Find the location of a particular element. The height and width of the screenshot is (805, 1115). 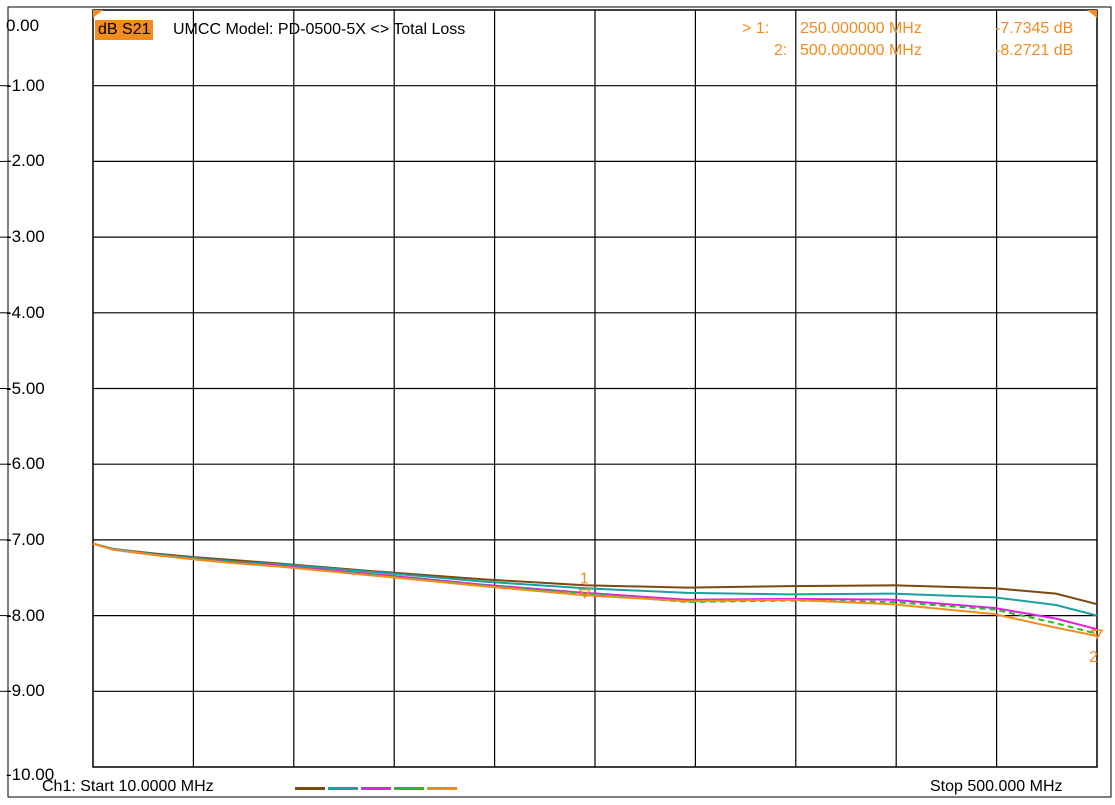

marker-2-freq: 500.000000 MHz is located at coordinates (861, 50).